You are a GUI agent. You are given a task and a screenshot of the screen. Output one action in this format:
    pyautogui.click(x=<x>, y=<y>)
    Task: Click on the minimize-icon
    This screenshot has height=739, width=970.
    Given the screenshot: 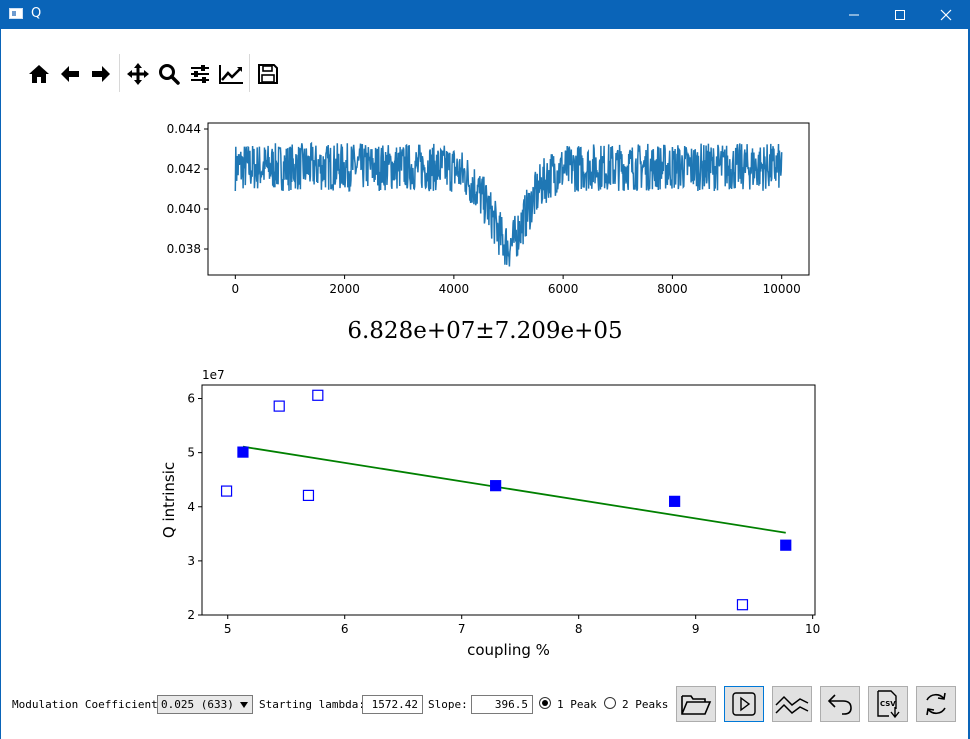 What is the action you would take?
    pyautogui.click(x=854, y=14)
    